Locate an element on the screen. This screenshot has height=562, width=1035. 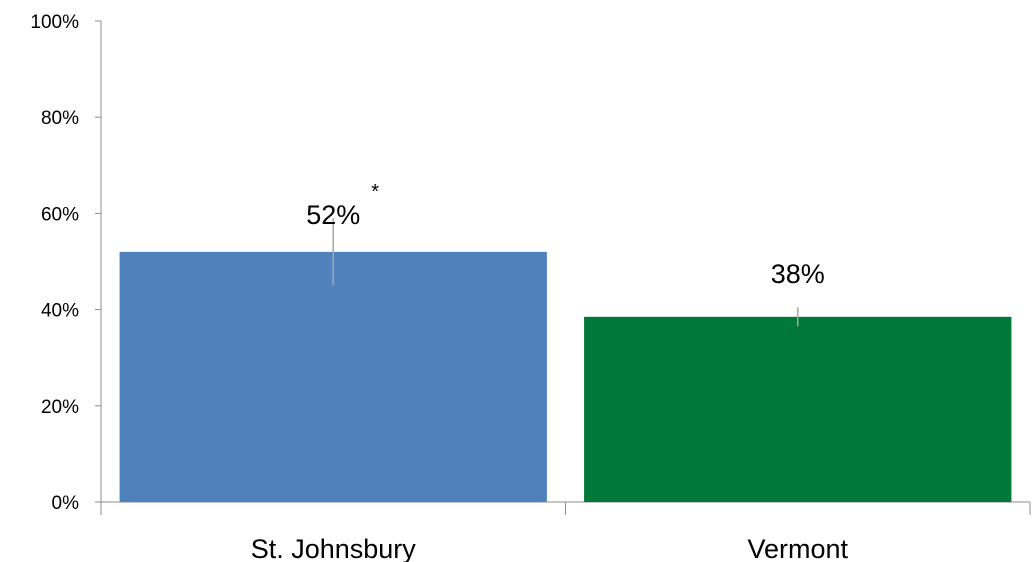
data-labels: 52% * 38% is located at coordinates (565, 235).